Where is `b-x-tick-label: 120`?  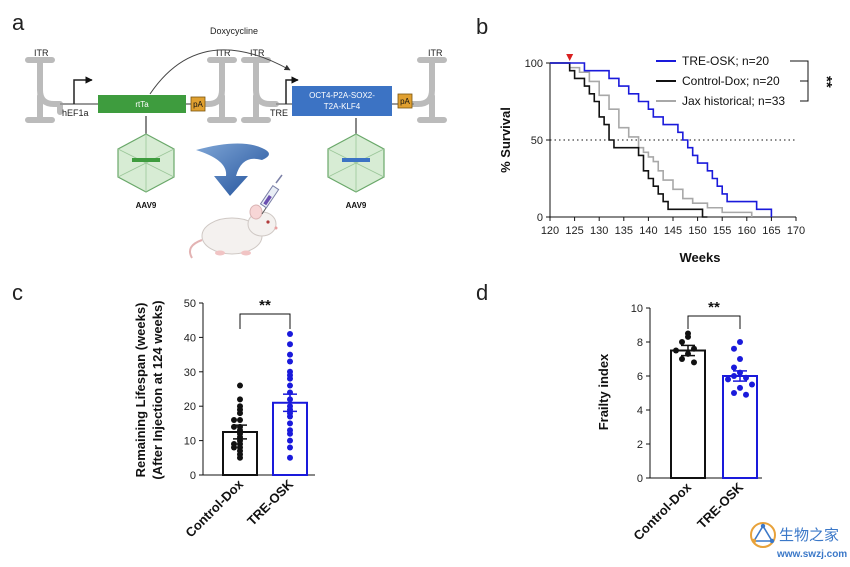
b-x-tick-label: 120 is located at coordinates (550, 231).